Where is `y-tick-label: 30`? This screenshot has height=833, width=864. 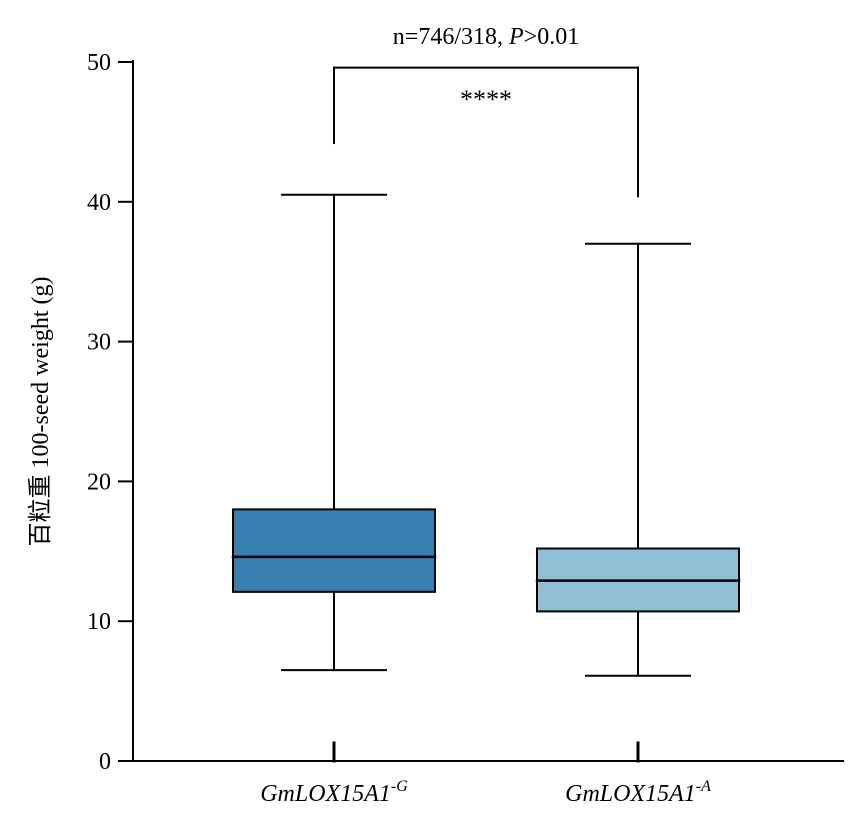 y-tick-label: 30 is located at coordinates (99, 343).